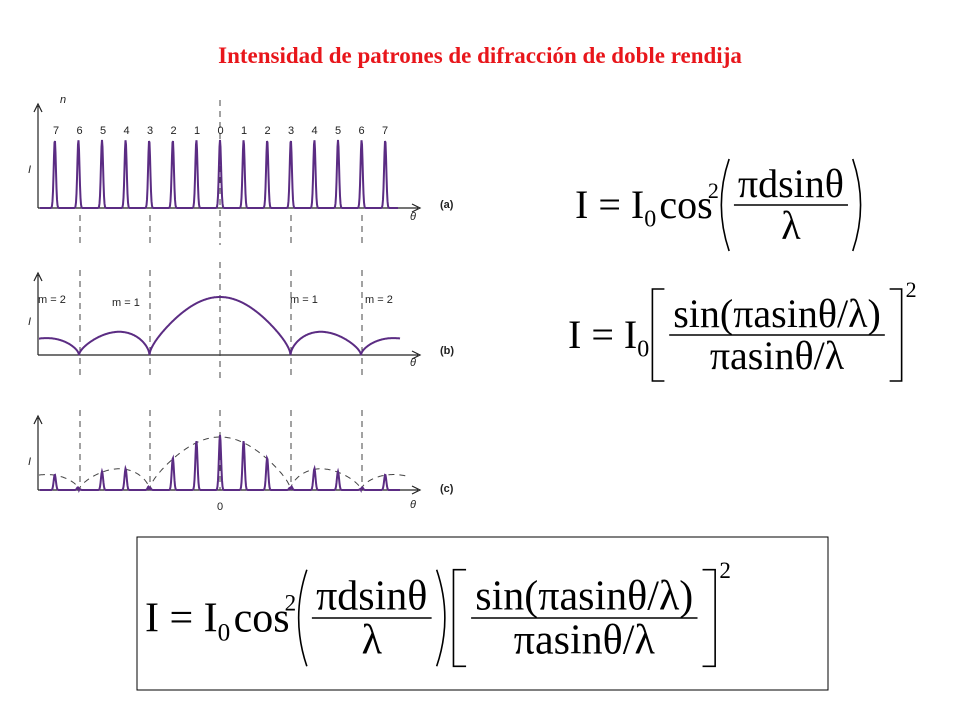  Describe the element at coordinates (447, 489) in the screenshot. I see `panel-label: (c)` at that location.